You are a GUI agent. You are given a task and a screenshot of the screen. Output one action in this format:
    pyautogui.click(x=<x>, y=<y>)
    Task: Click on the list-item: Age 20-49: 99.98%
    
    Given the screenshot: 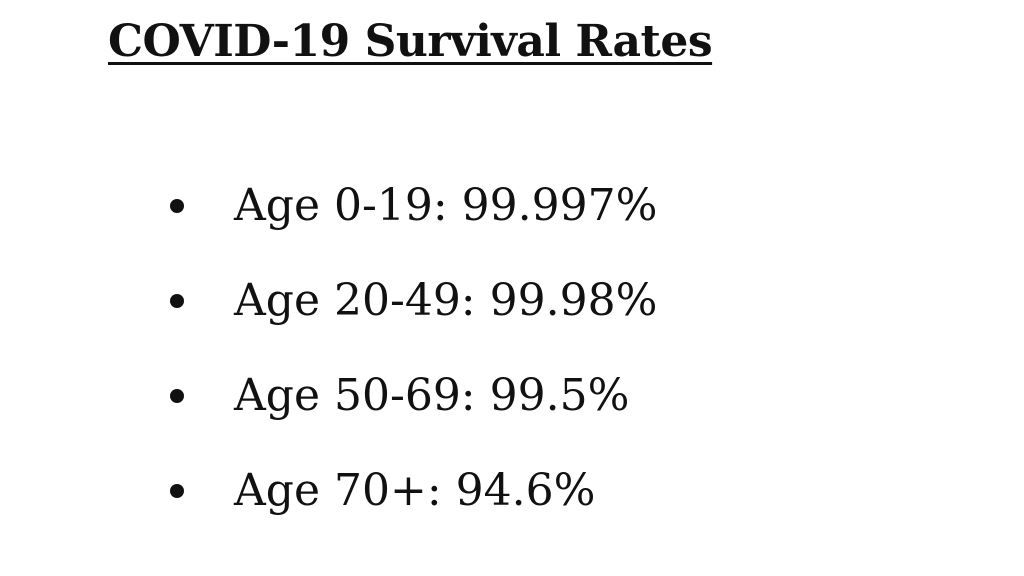 What is the action you would take?
    pyautogui.click(x=413, y=300)
    